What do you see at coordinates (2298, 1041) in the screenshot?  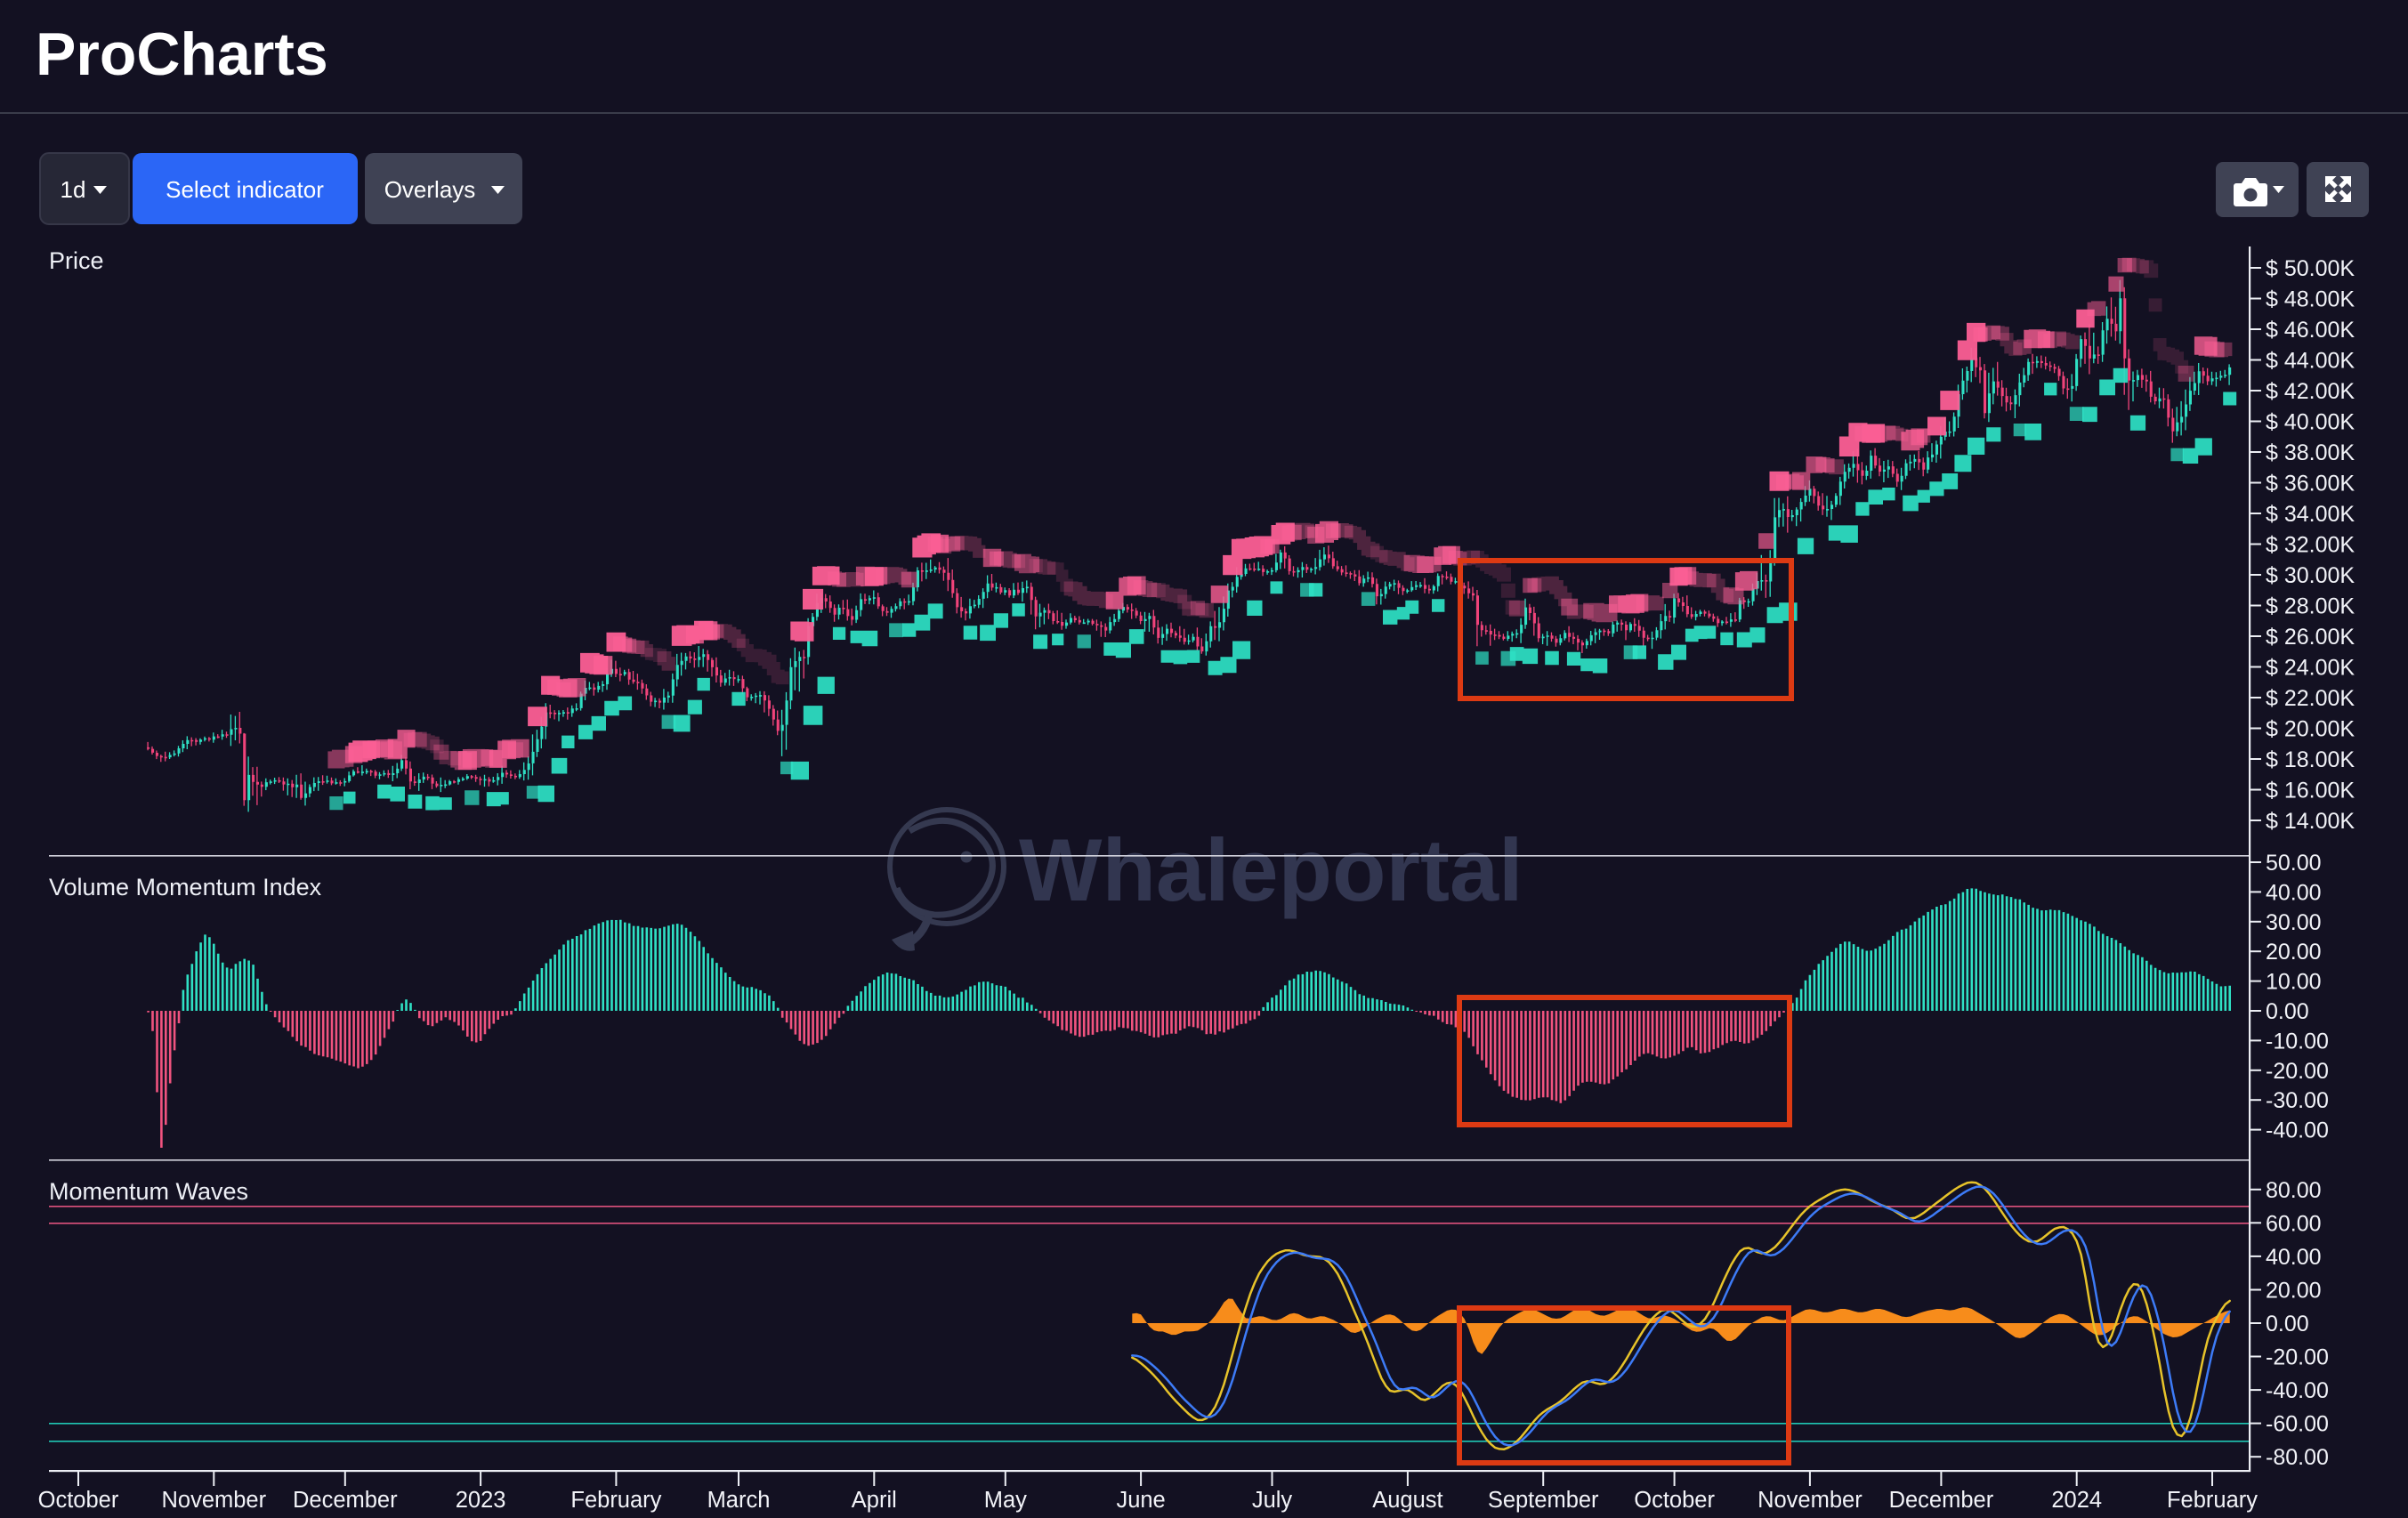 I see `svg-text: -10.00` at bounding box center [2298, 1041].